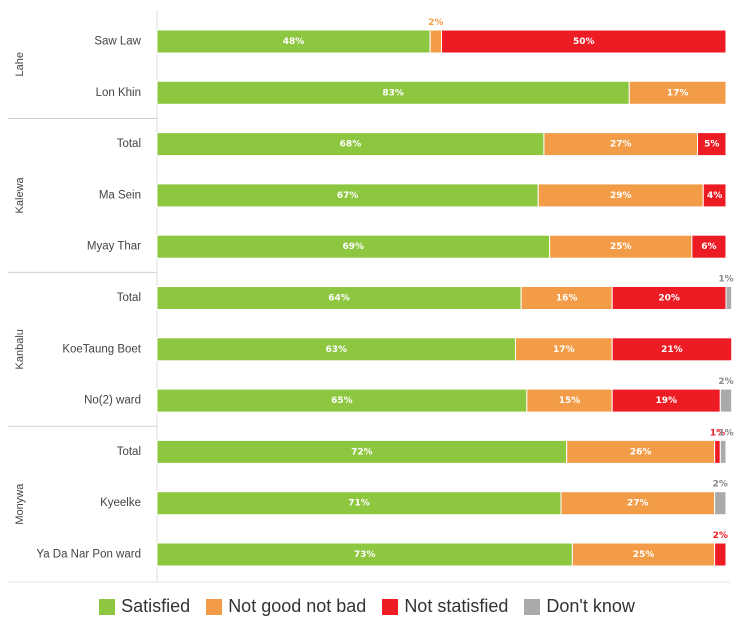 This screenshot has height=631, width=734. What do you see at coordinates (641, 452) in the screenshot?
I see `data-label: 26%` at bounding box center [641, 452].